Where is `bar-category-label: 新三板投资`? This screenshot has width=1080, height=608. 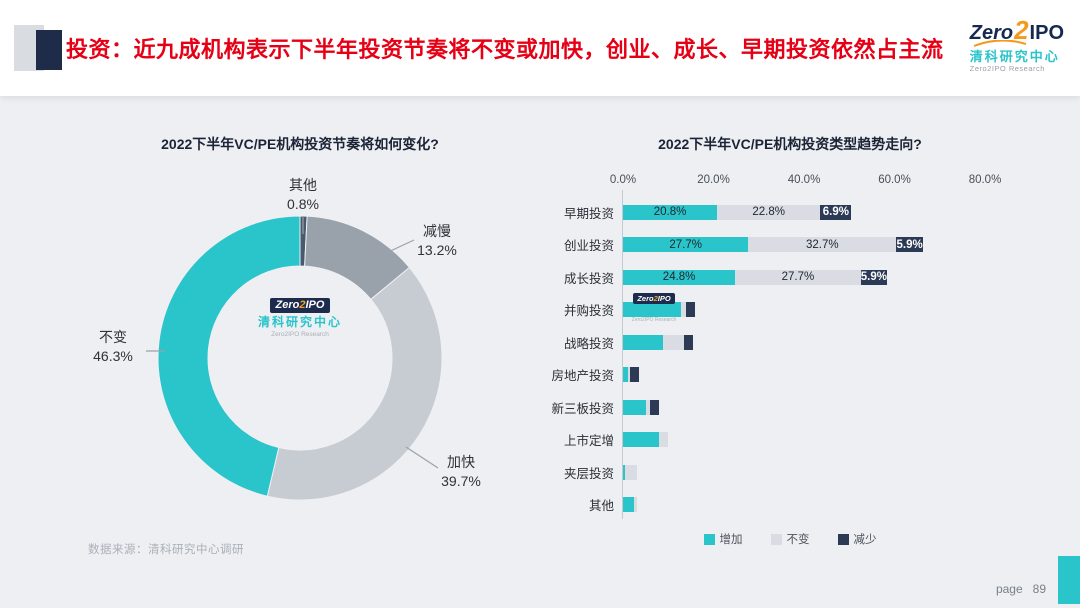
bar-category-label: 新三板投资 is located at coordinates (582, 408).